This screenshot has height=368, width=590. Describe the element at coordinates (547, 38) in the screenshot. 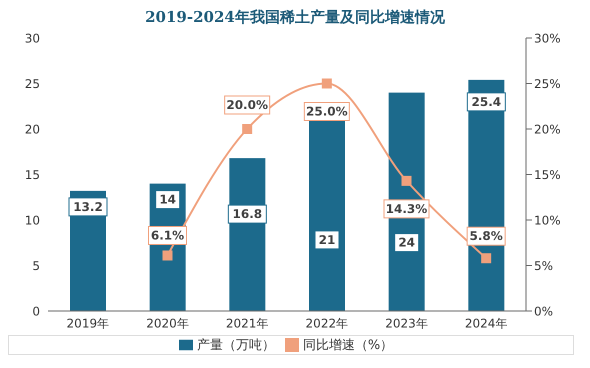

I see `y2-tick-label: 30%` at that location.